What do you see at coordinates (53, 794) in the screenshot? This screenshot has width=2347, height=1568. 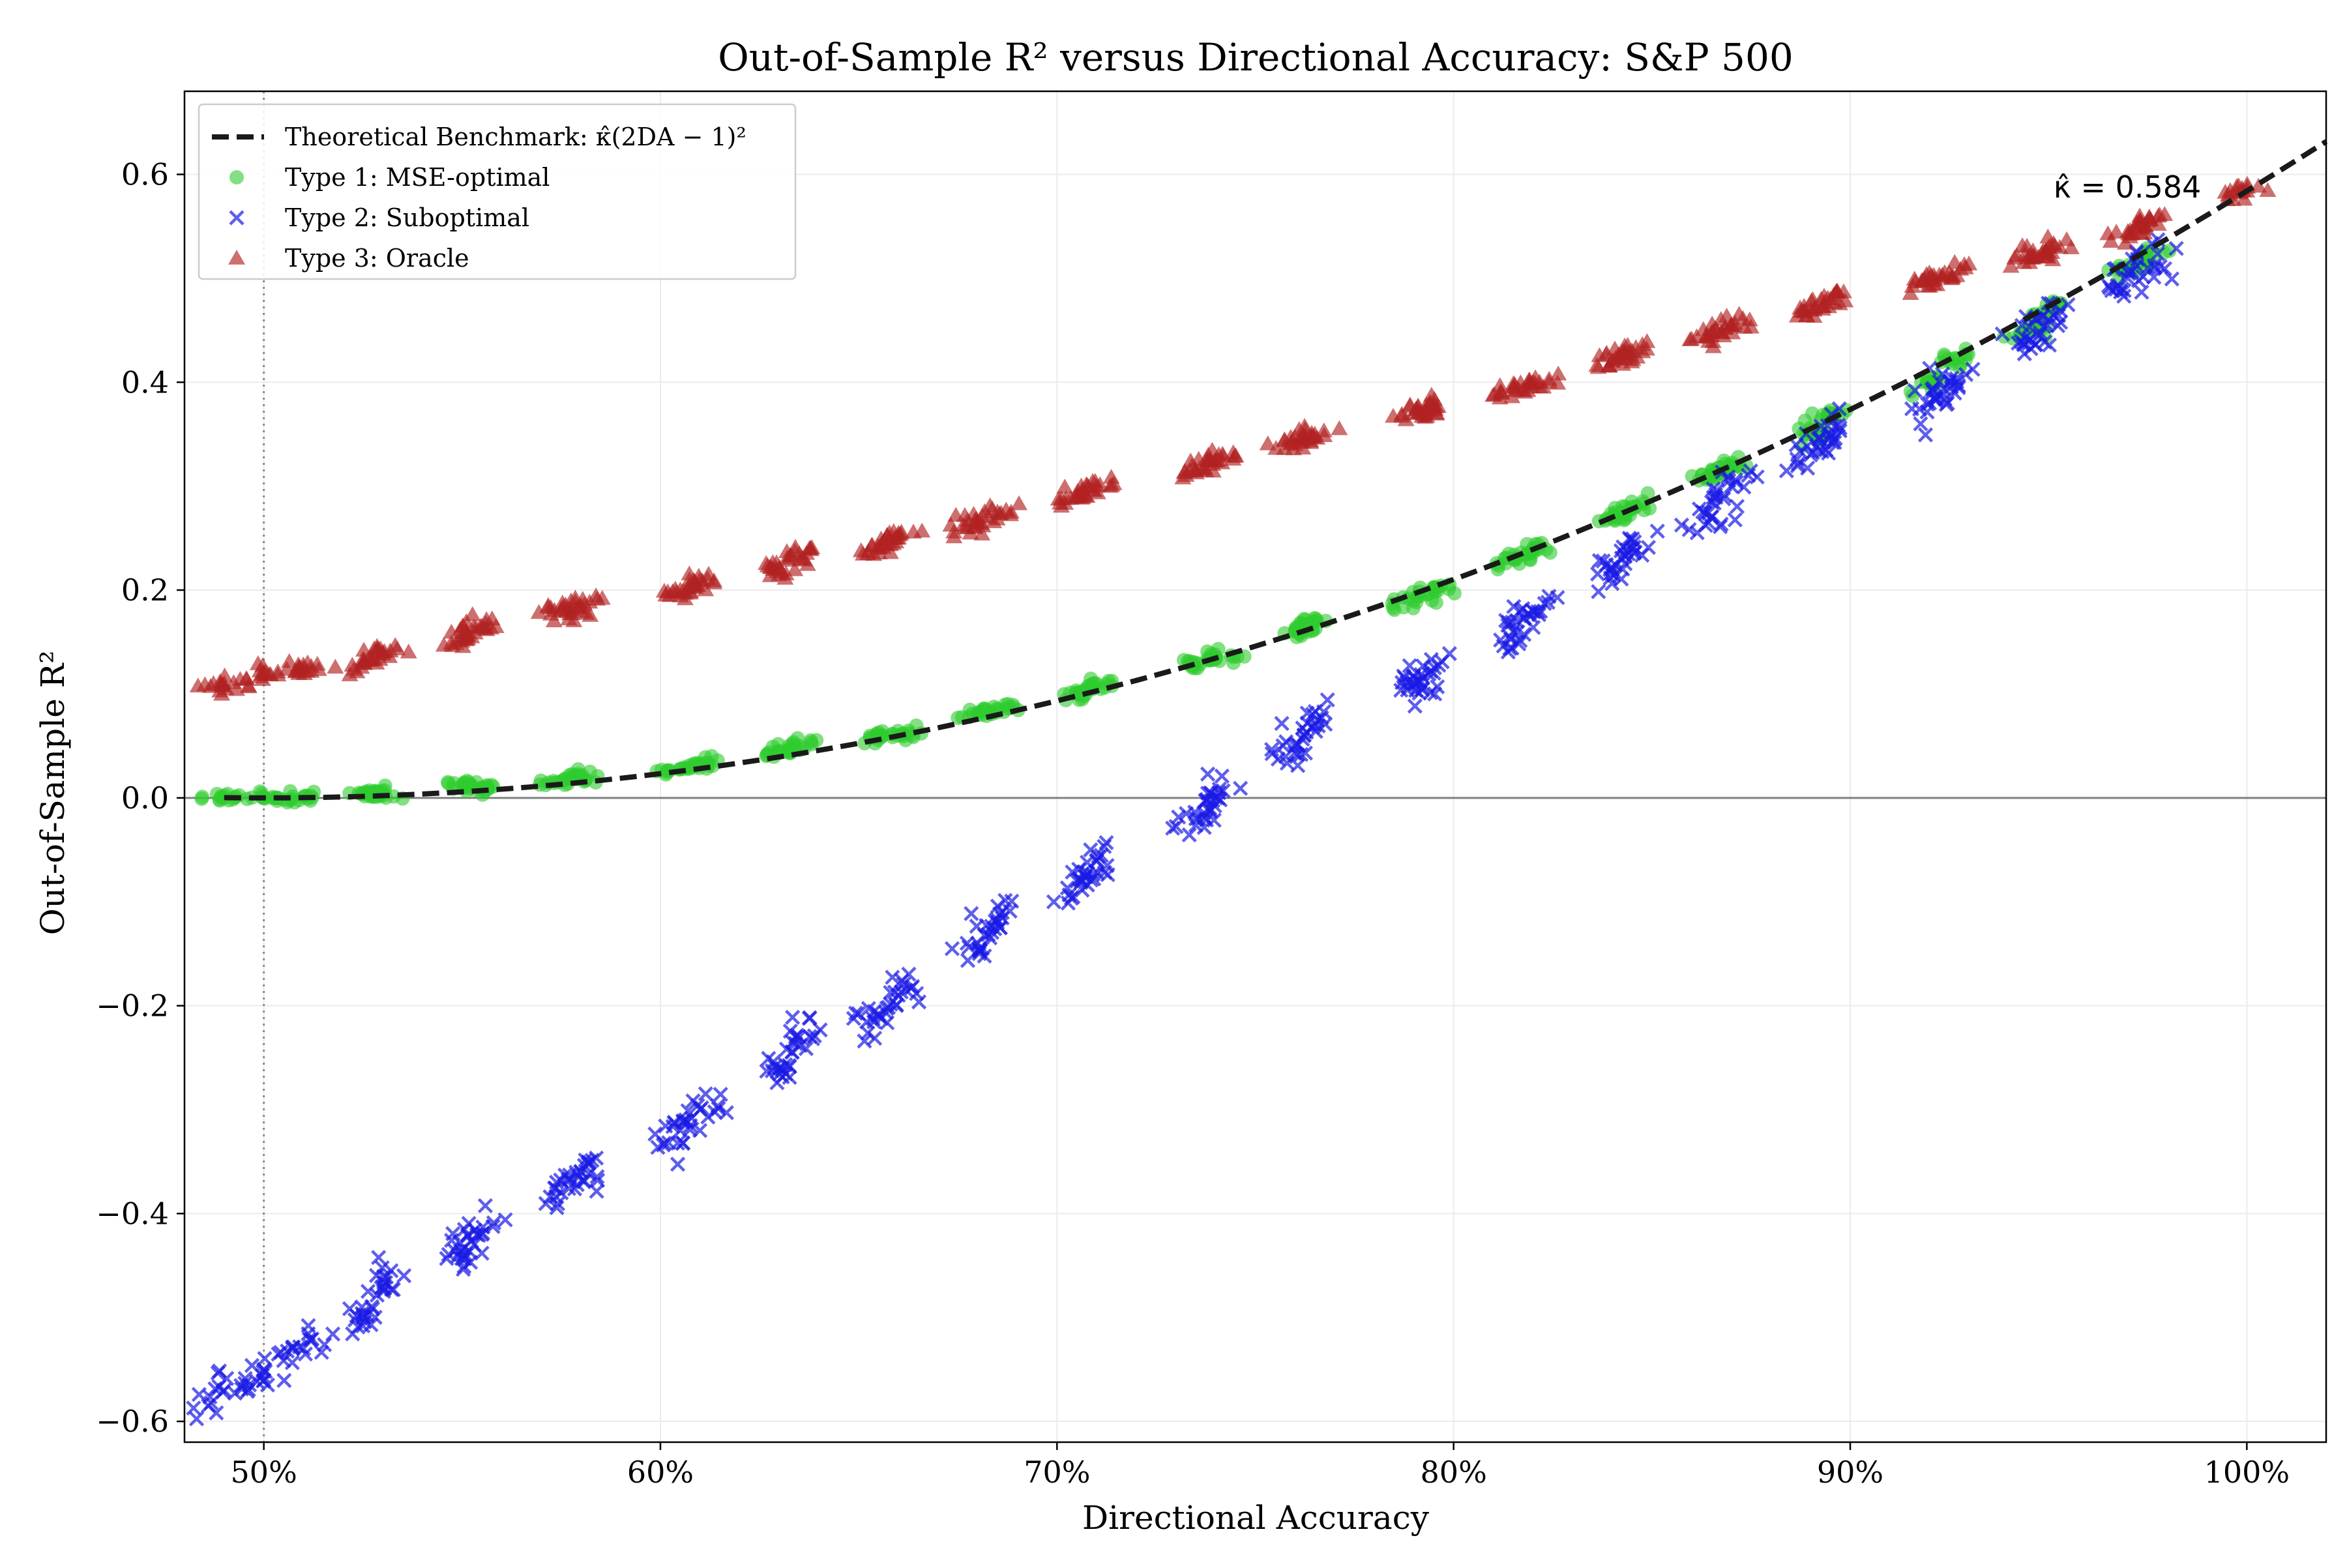 I see `y-axis-label: Out-of-Sample R²` at bounding box center [53, 794].